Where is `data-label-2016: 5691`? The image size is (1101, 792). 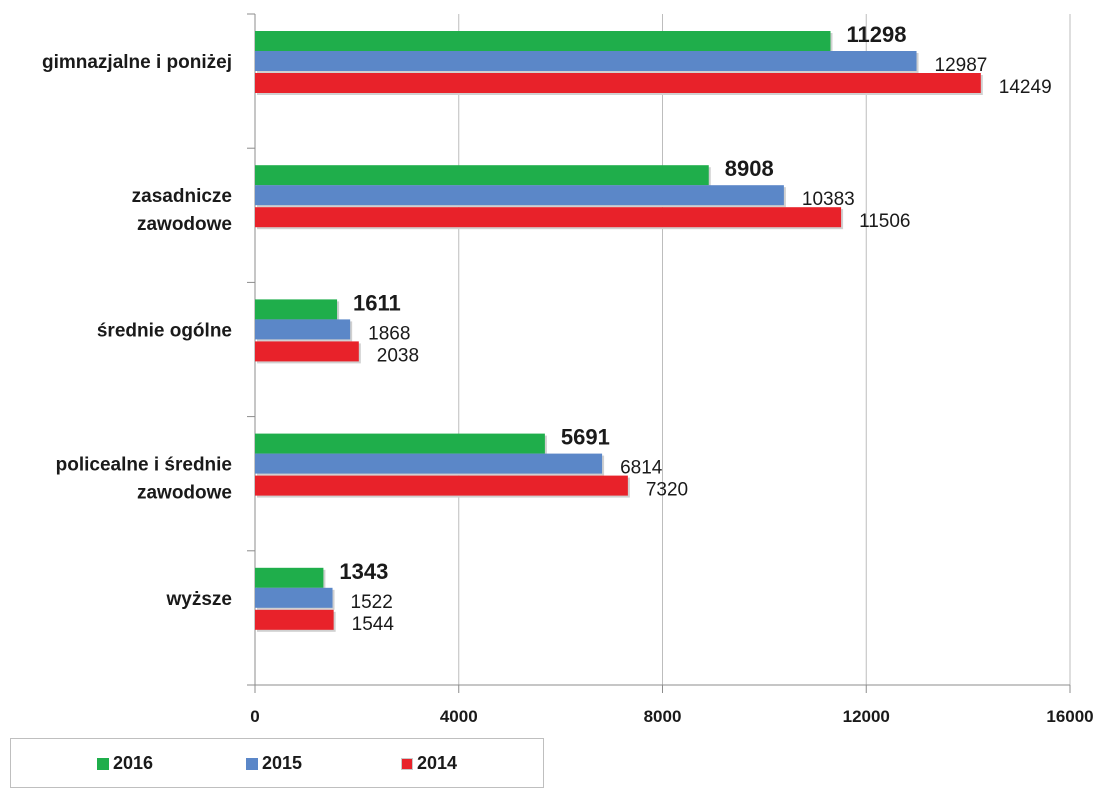 data-label-2016: 5691 is located at coordinates (585, 437).